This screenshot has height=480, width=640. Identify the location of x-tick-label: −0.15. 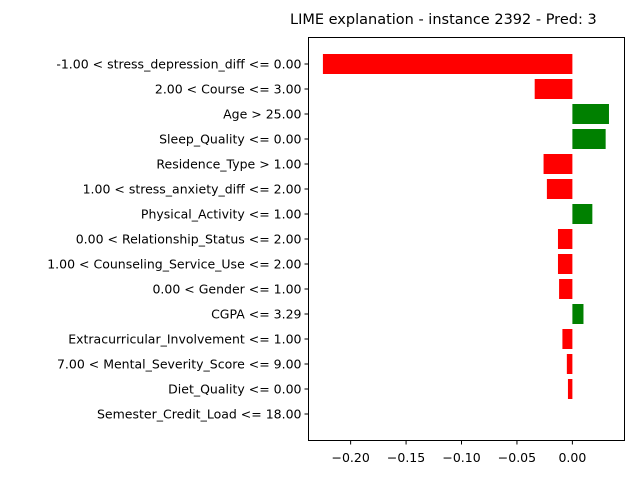
(406, 457).